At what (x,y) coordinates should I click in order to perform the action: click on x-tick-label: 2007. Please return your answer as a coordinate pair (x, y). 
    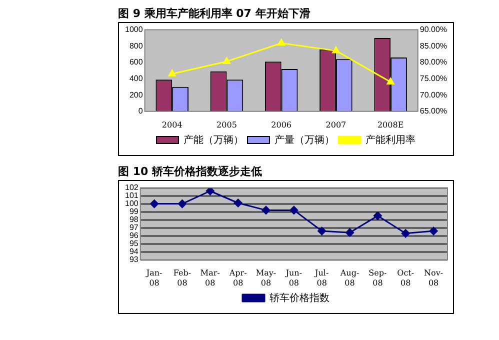
    Looking at the image, I should click on (336, 125).